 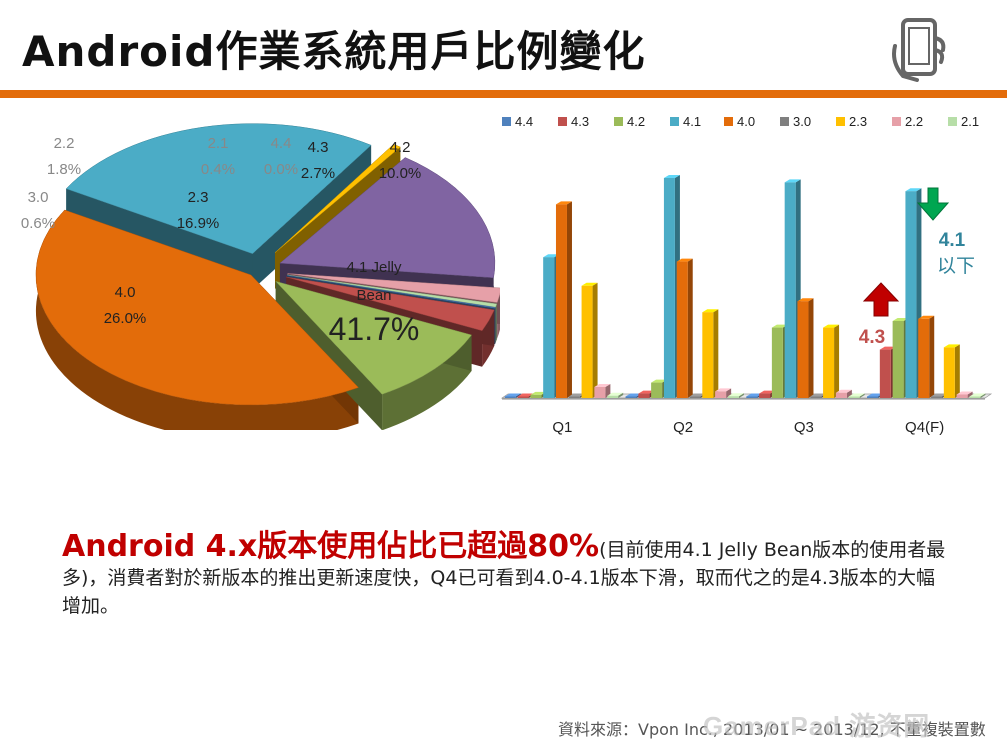 I want to click on legend-label-2-2: 2.2, so click(x=914, y=121).